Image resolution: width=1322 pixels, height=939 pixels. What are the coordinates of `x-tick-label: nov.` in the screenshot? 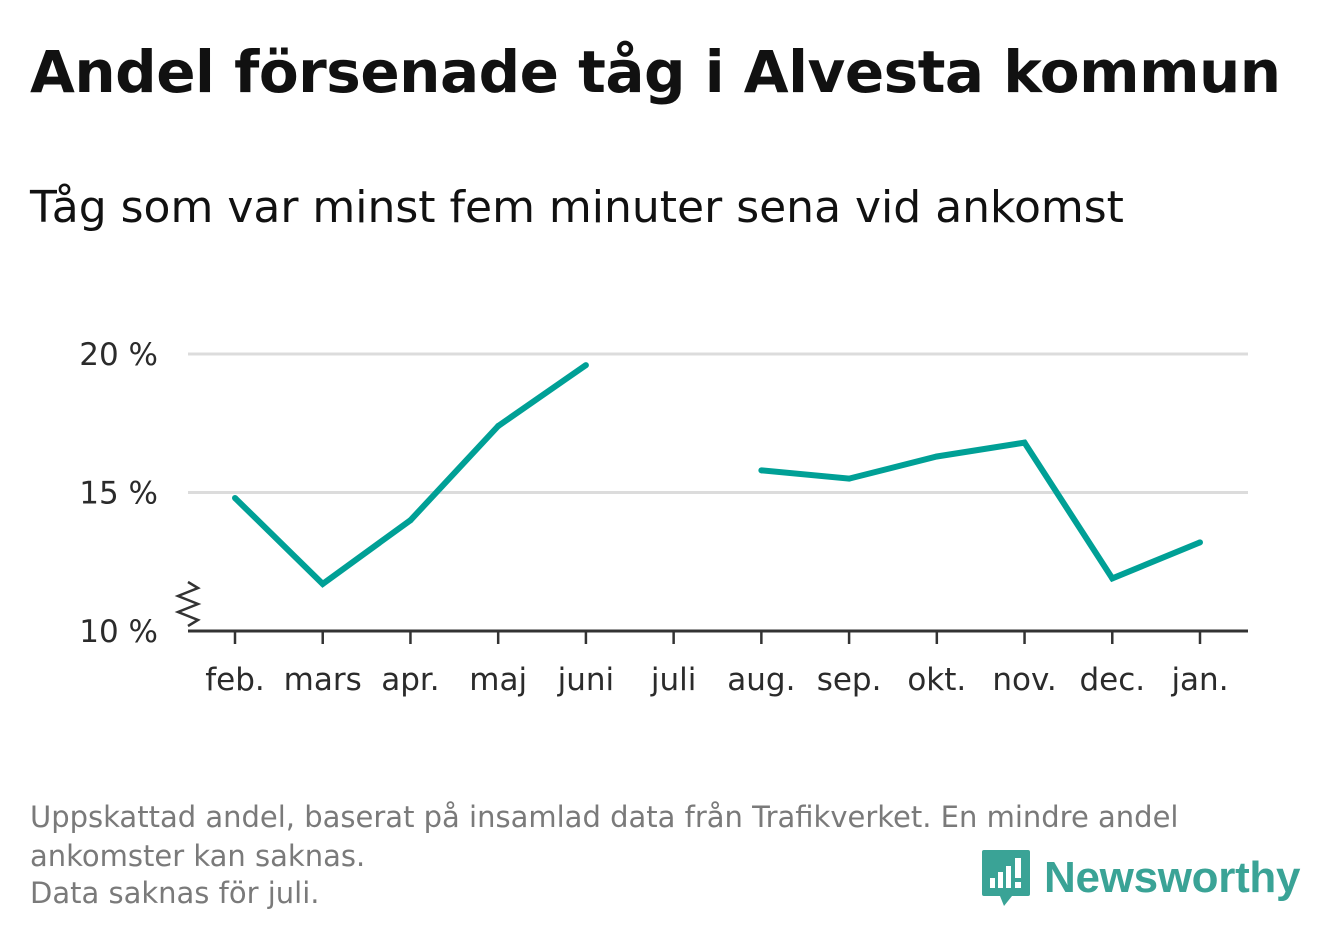 It's located at (1024, 680).